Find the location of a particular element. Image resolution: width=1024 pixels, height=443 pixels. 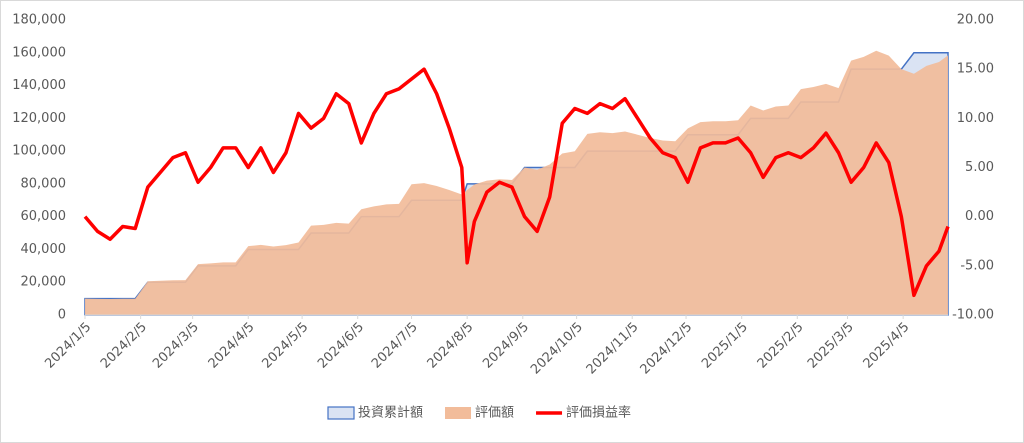

y-tick-label: 140,000 is located at coordinates (39, 85).